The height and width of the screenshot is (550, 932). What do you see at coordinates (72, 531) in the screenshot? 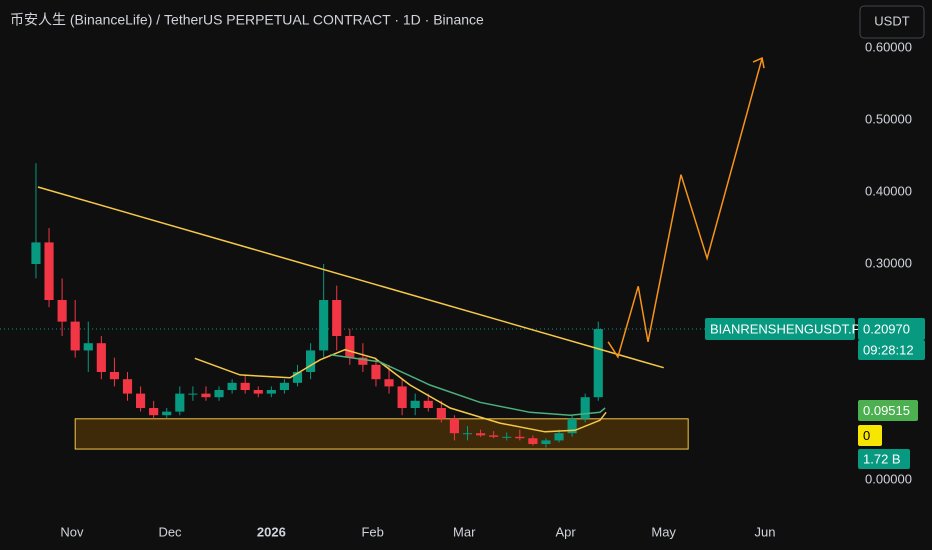
I see `x-tick-label: Nov` at bounding box center [72, 531].